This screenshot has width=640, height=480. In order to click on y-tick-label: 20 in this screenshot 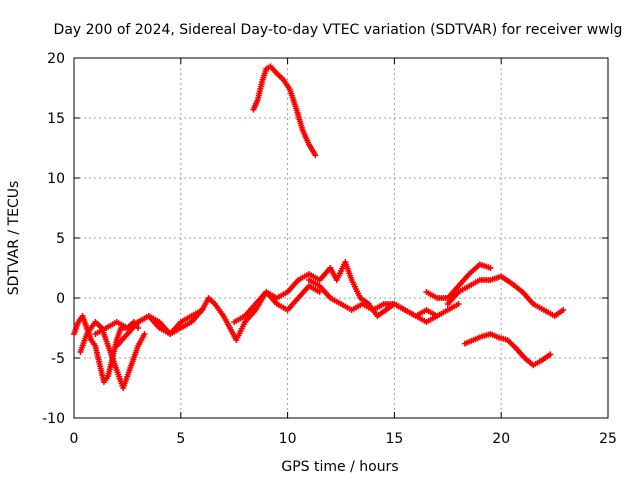, I will do `click(56, 59)`.